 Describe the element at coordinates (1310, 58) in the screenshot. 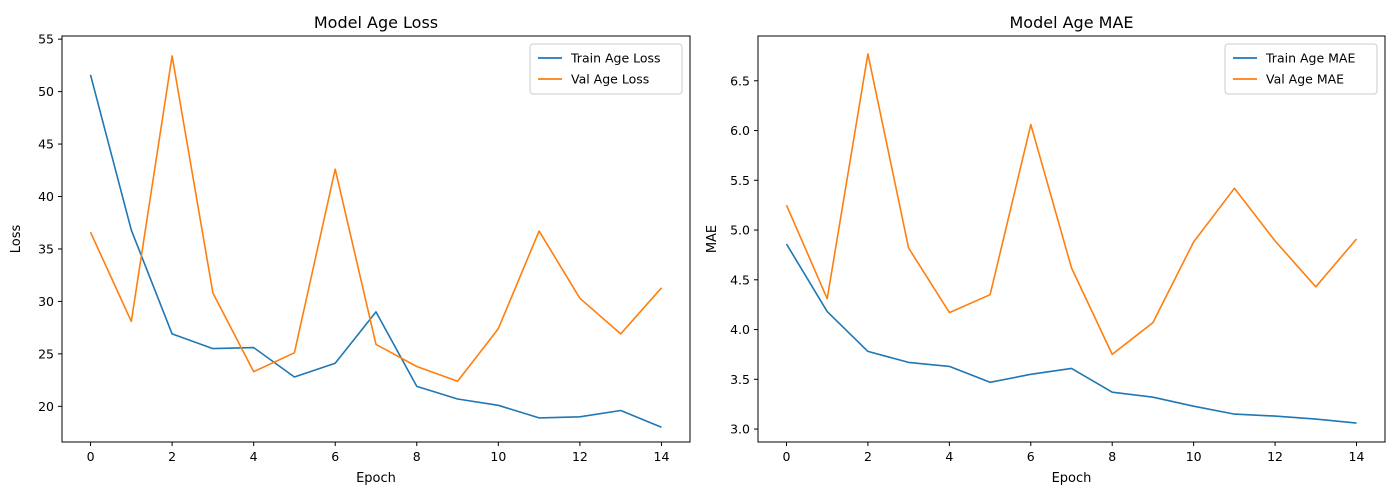

I see `legend-label: Train Age MAE` at that location.